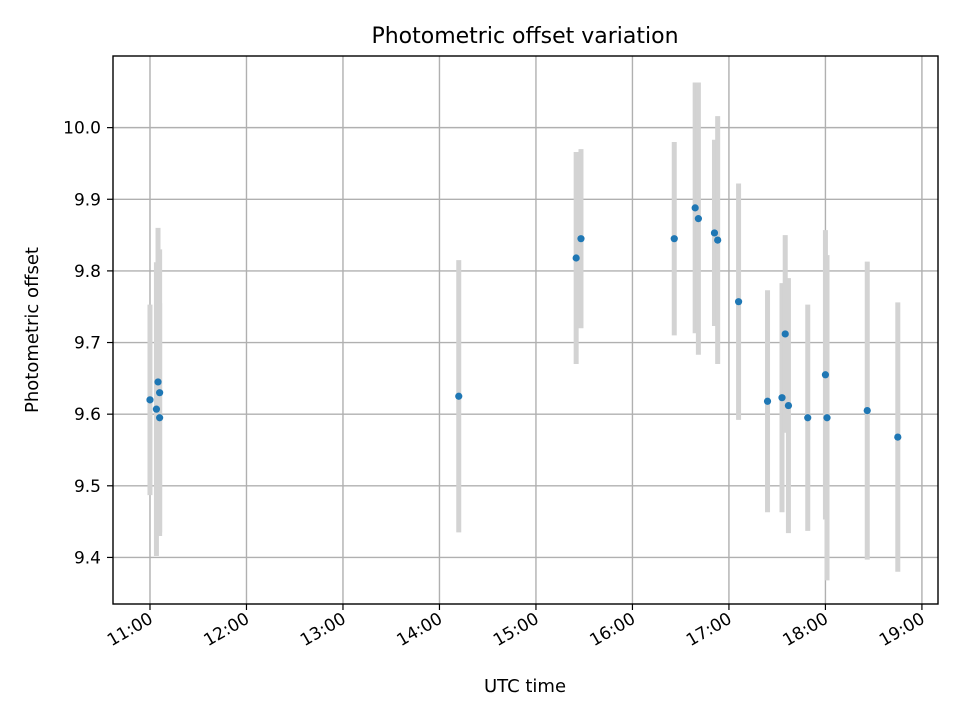  What do you see at coordinates (805, 630) in the screenshot?
I see `x-tick-label: 18:00` at bounding box center [805, 630].